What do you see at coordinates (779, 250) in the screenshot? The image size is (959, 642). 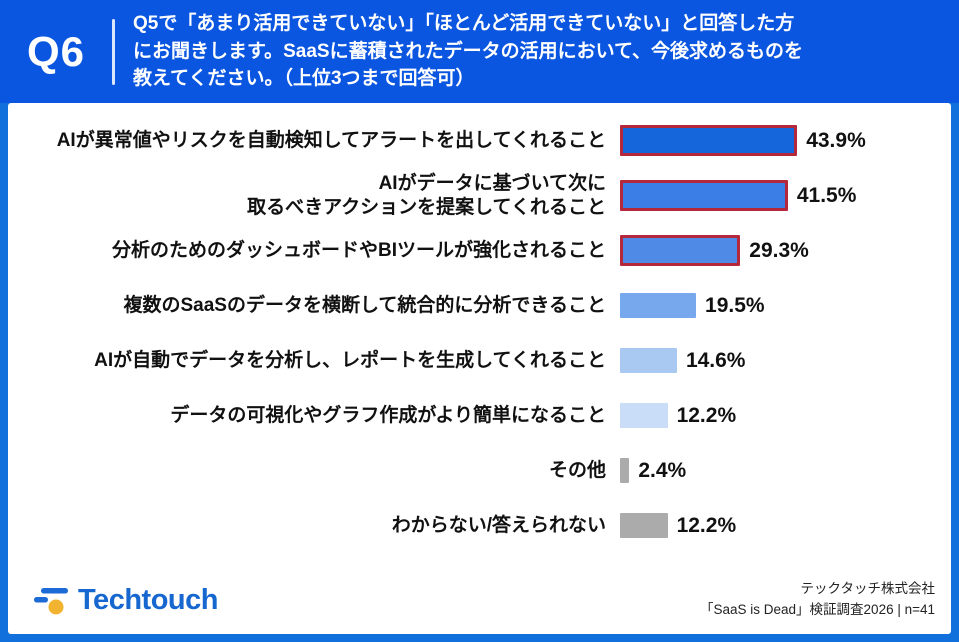 I see `bar-value: 29.3%` at bounding box center [779, 250].